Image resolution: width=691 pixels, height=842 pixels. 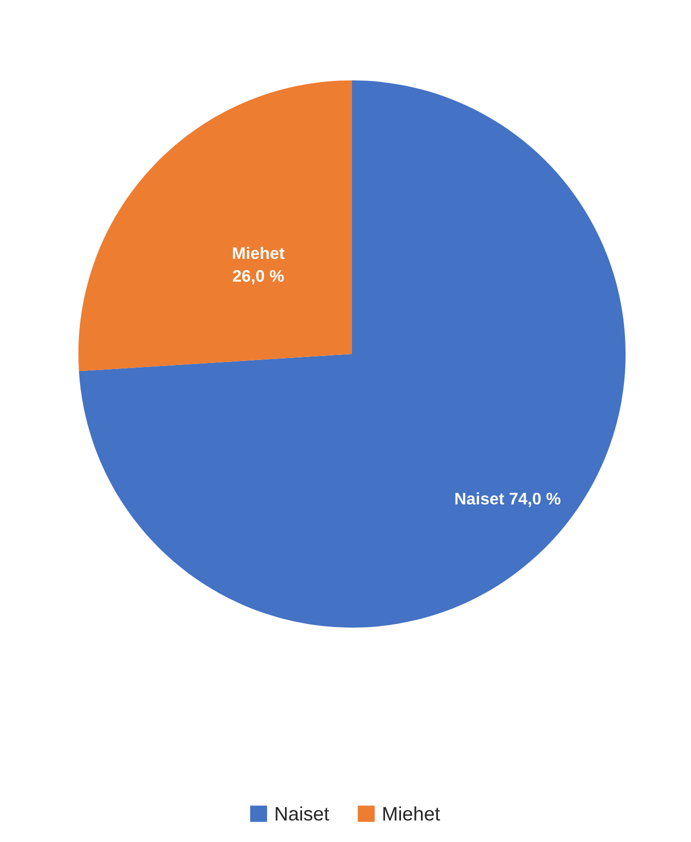 What do you see at coordinates (258, 277) in the screenshot?
I see `data-label: 26,0 %` at bounding box center [258, 277].